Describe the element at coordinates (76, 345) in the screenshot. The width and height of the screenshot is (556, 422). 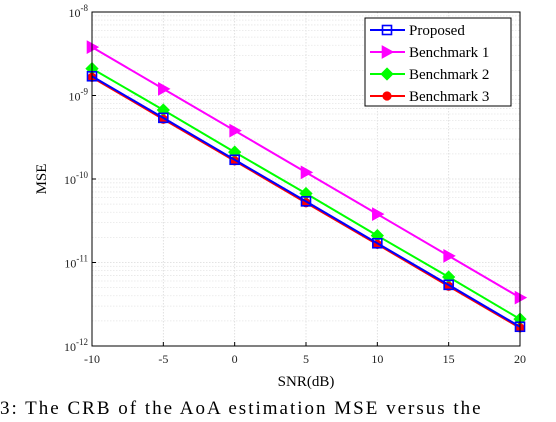
I see `y-tick-label: 10⁻¹²` at that location.